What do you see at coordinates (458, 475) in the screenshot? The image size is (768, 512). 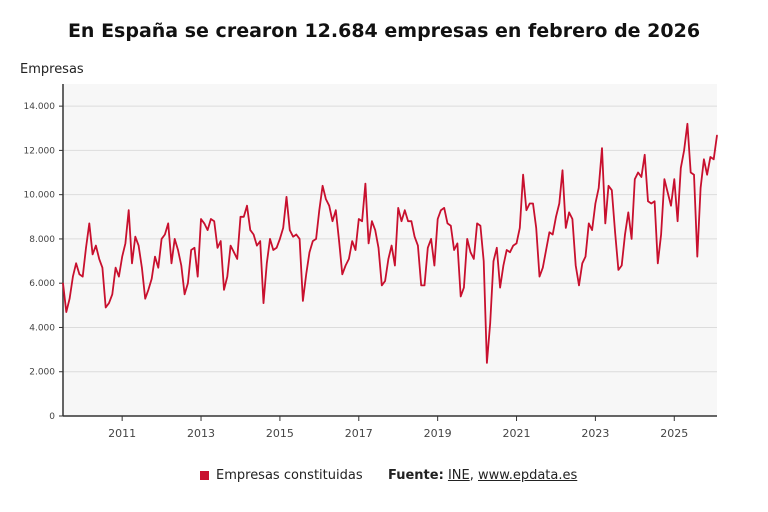 I see `source-org-link: INE` at bounding box center [458, 475].